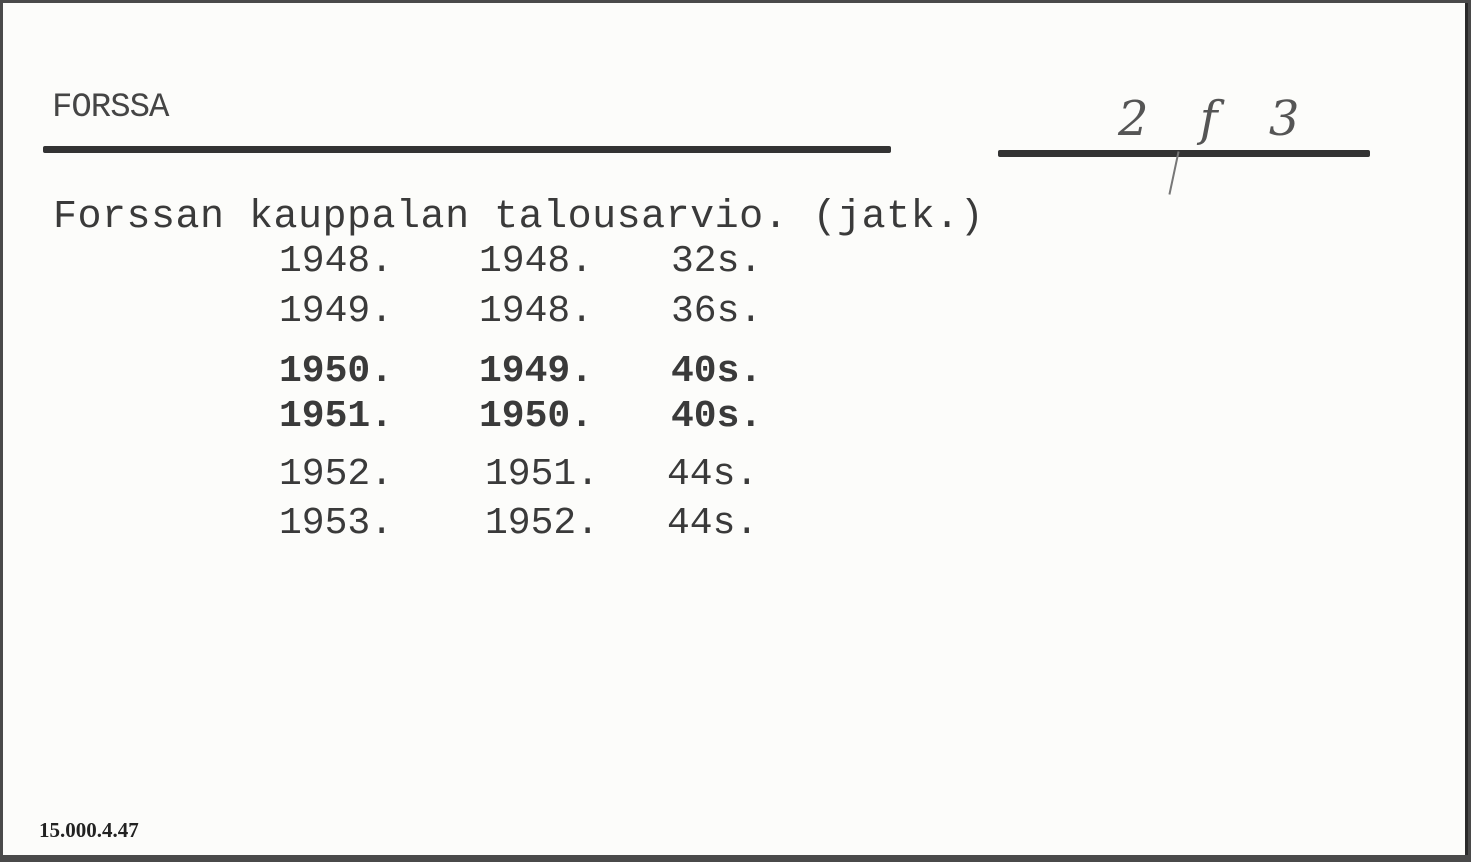 This screenshot has height=862, width=1471. What do you see at coordinates (336, 311) in the screenshot?
I see `entry-year: 1949.` at bounding box center [336, 311].